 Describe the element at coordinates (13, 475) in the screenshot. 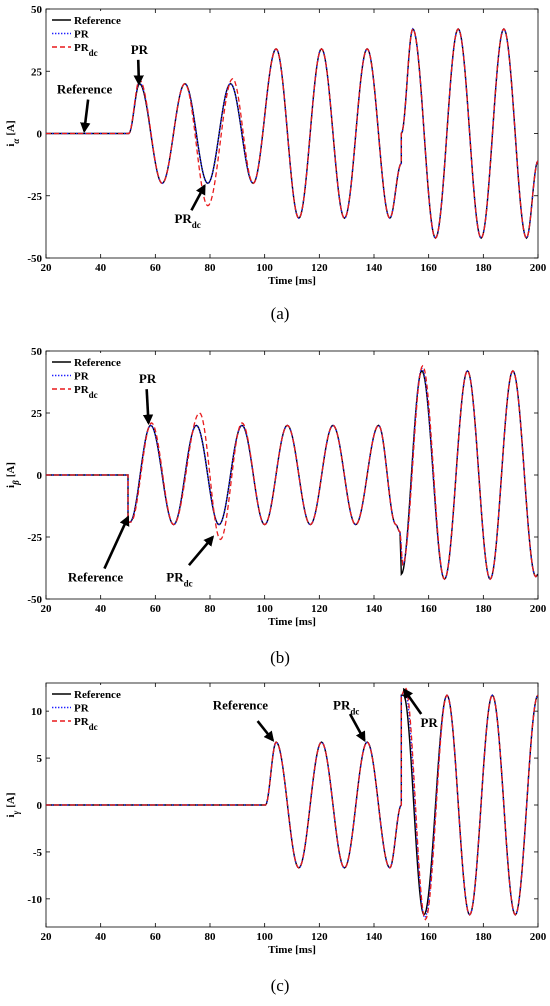

I see `y-axis-label: iβ[A]` at that location.